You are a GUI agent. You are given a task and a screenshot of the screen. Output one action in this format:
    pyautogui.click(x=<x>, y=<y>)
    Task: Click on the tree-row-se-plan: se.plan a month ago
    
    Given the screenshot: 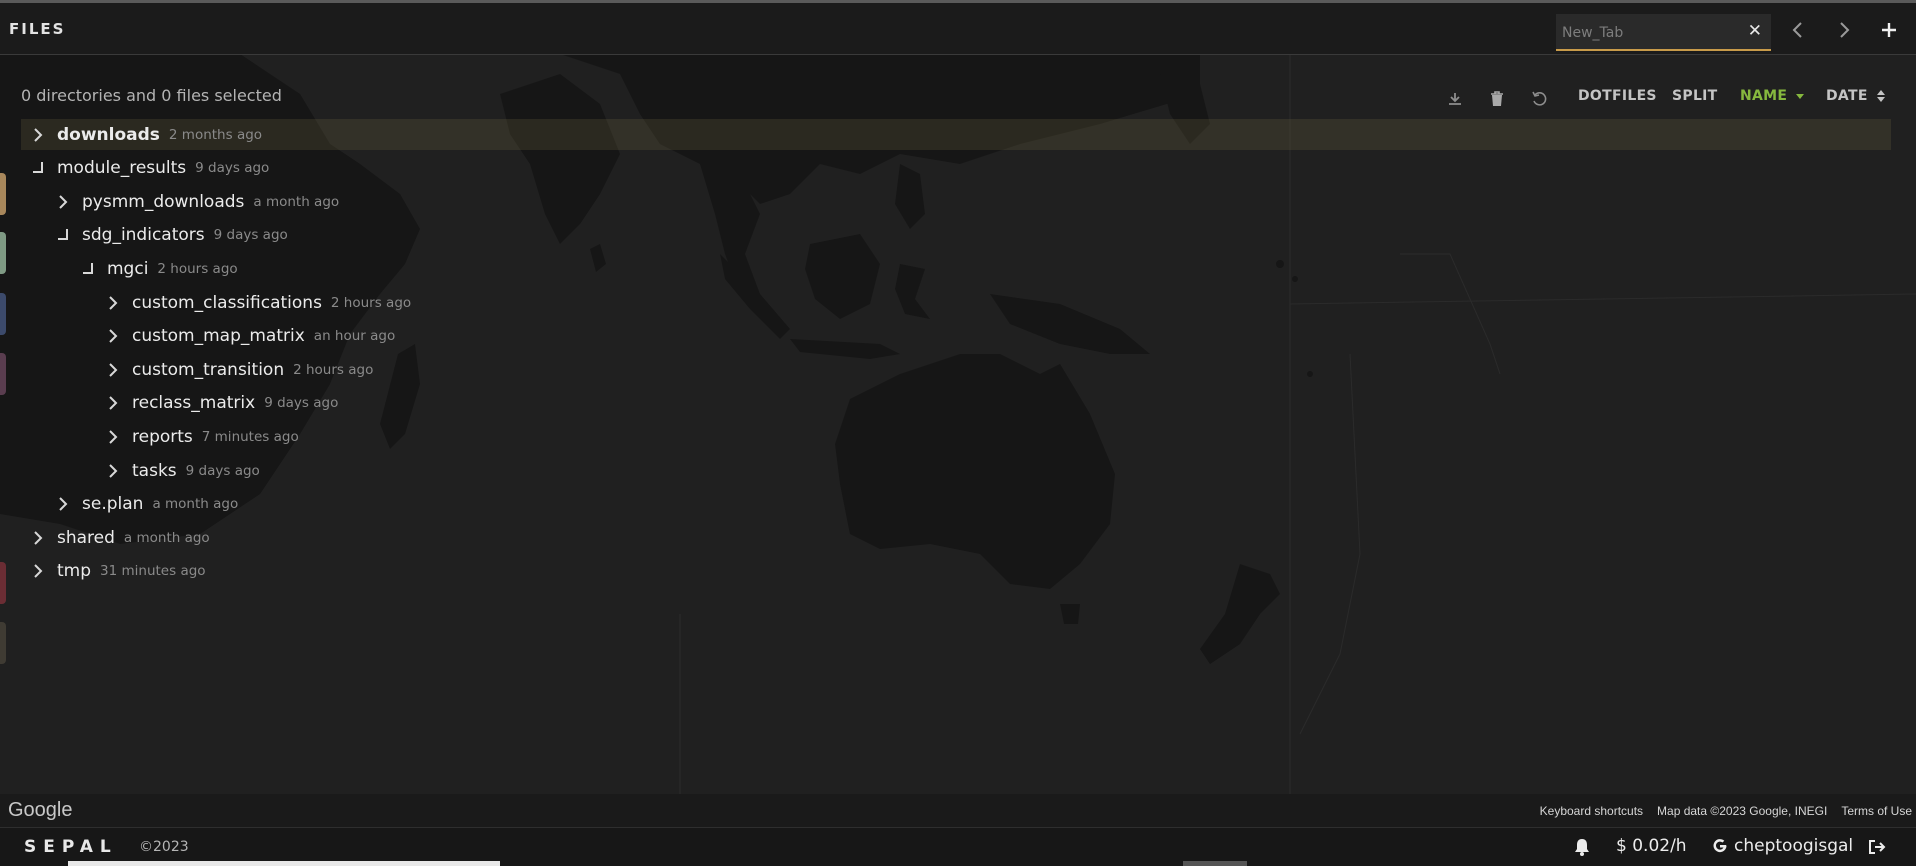 What is the action you would take?
    pyautogui.click(x=956, y=504)
    